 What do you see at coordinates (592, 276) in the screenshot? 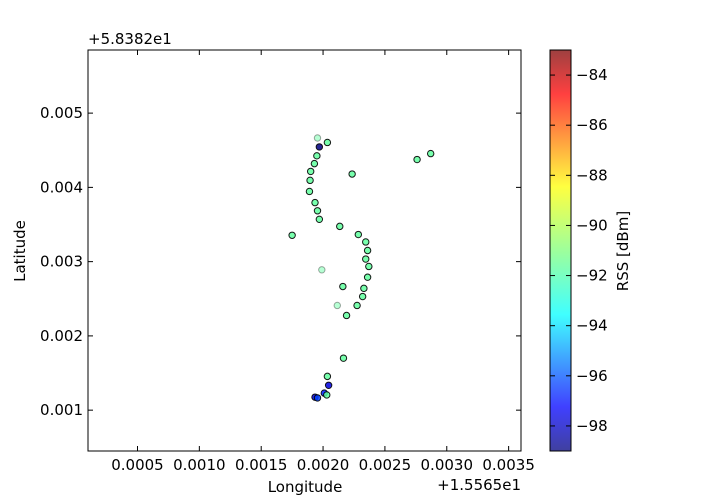
I see `colorbar-tick-label: −92` at bounding box center [592, 276].